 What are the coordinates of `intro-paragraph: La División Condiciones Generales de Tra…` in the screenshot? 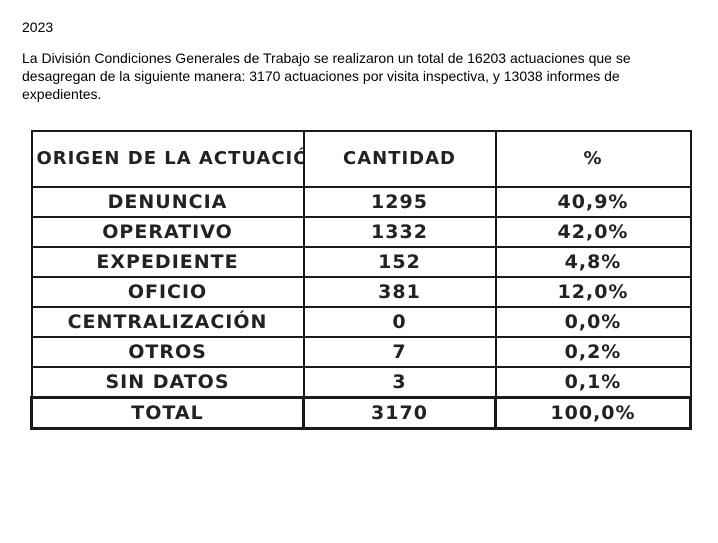 It's located at (326, 76).